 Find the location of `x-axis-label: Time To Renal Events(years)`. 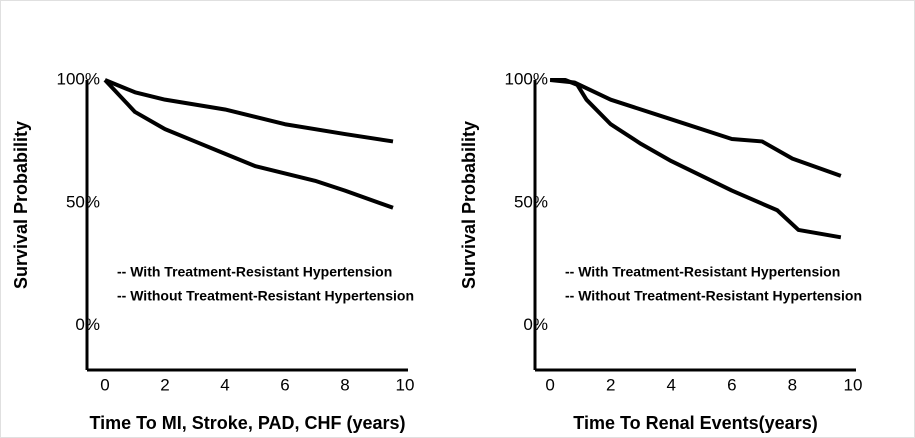

x-axis-label: Time To Renal Events(years) is located at coordinates (695, 423).